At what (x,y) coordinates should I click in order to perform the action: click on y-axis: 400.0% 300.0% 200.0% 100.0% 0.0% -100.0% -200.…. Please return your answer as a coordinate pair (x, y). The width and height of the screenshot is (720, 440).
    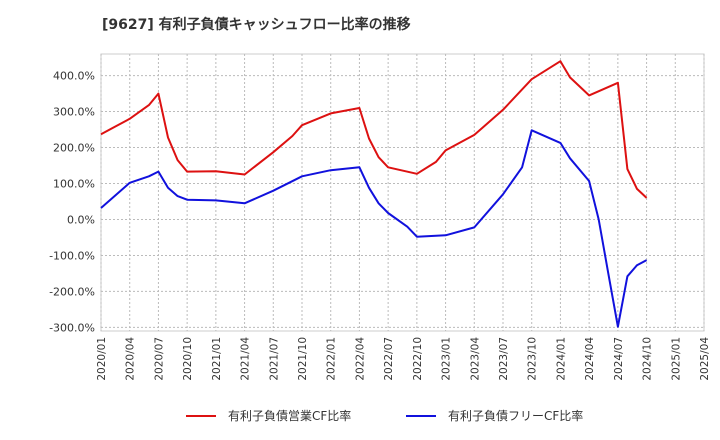
    Looking at the image, I should click on (72, 202).